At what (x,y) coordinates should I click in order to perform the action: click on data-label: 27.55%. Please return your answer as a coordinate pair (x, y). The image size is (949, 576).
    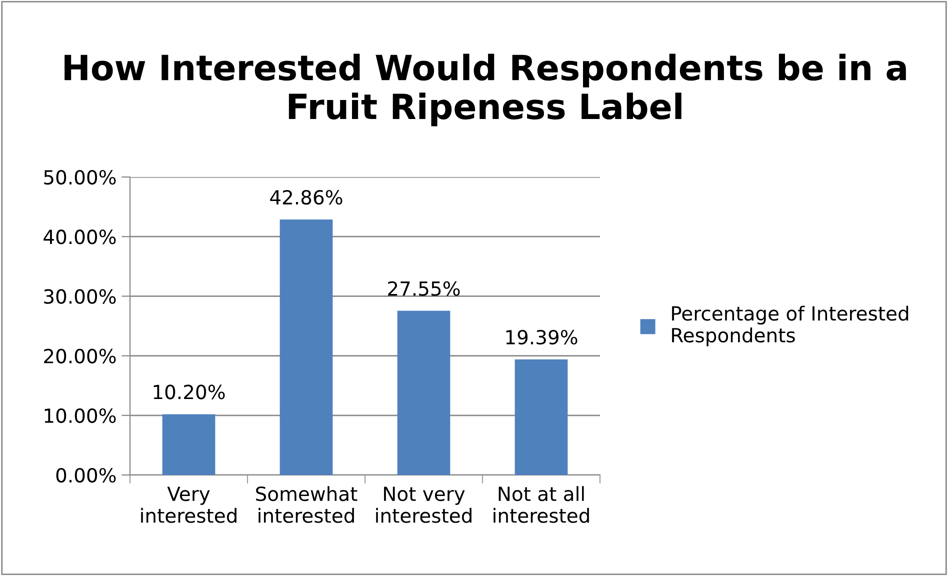
    Looking at the image, I should click on (424, 288).